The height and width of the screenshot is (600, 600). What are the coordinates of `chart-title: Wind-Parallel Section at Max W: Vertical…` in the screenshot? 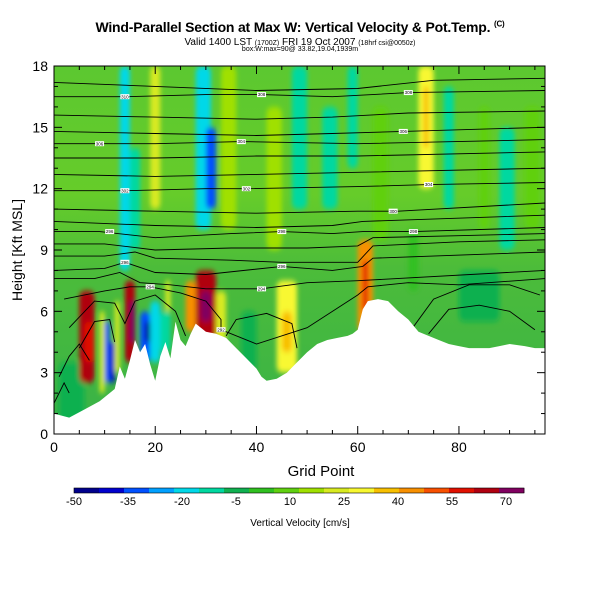 It's located at (300, 27).